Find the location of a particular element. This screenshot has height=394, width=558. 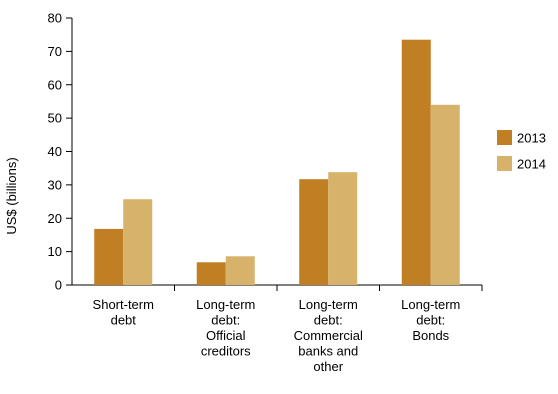

legend-swatch-2013 is located at coordinates (504, 137).